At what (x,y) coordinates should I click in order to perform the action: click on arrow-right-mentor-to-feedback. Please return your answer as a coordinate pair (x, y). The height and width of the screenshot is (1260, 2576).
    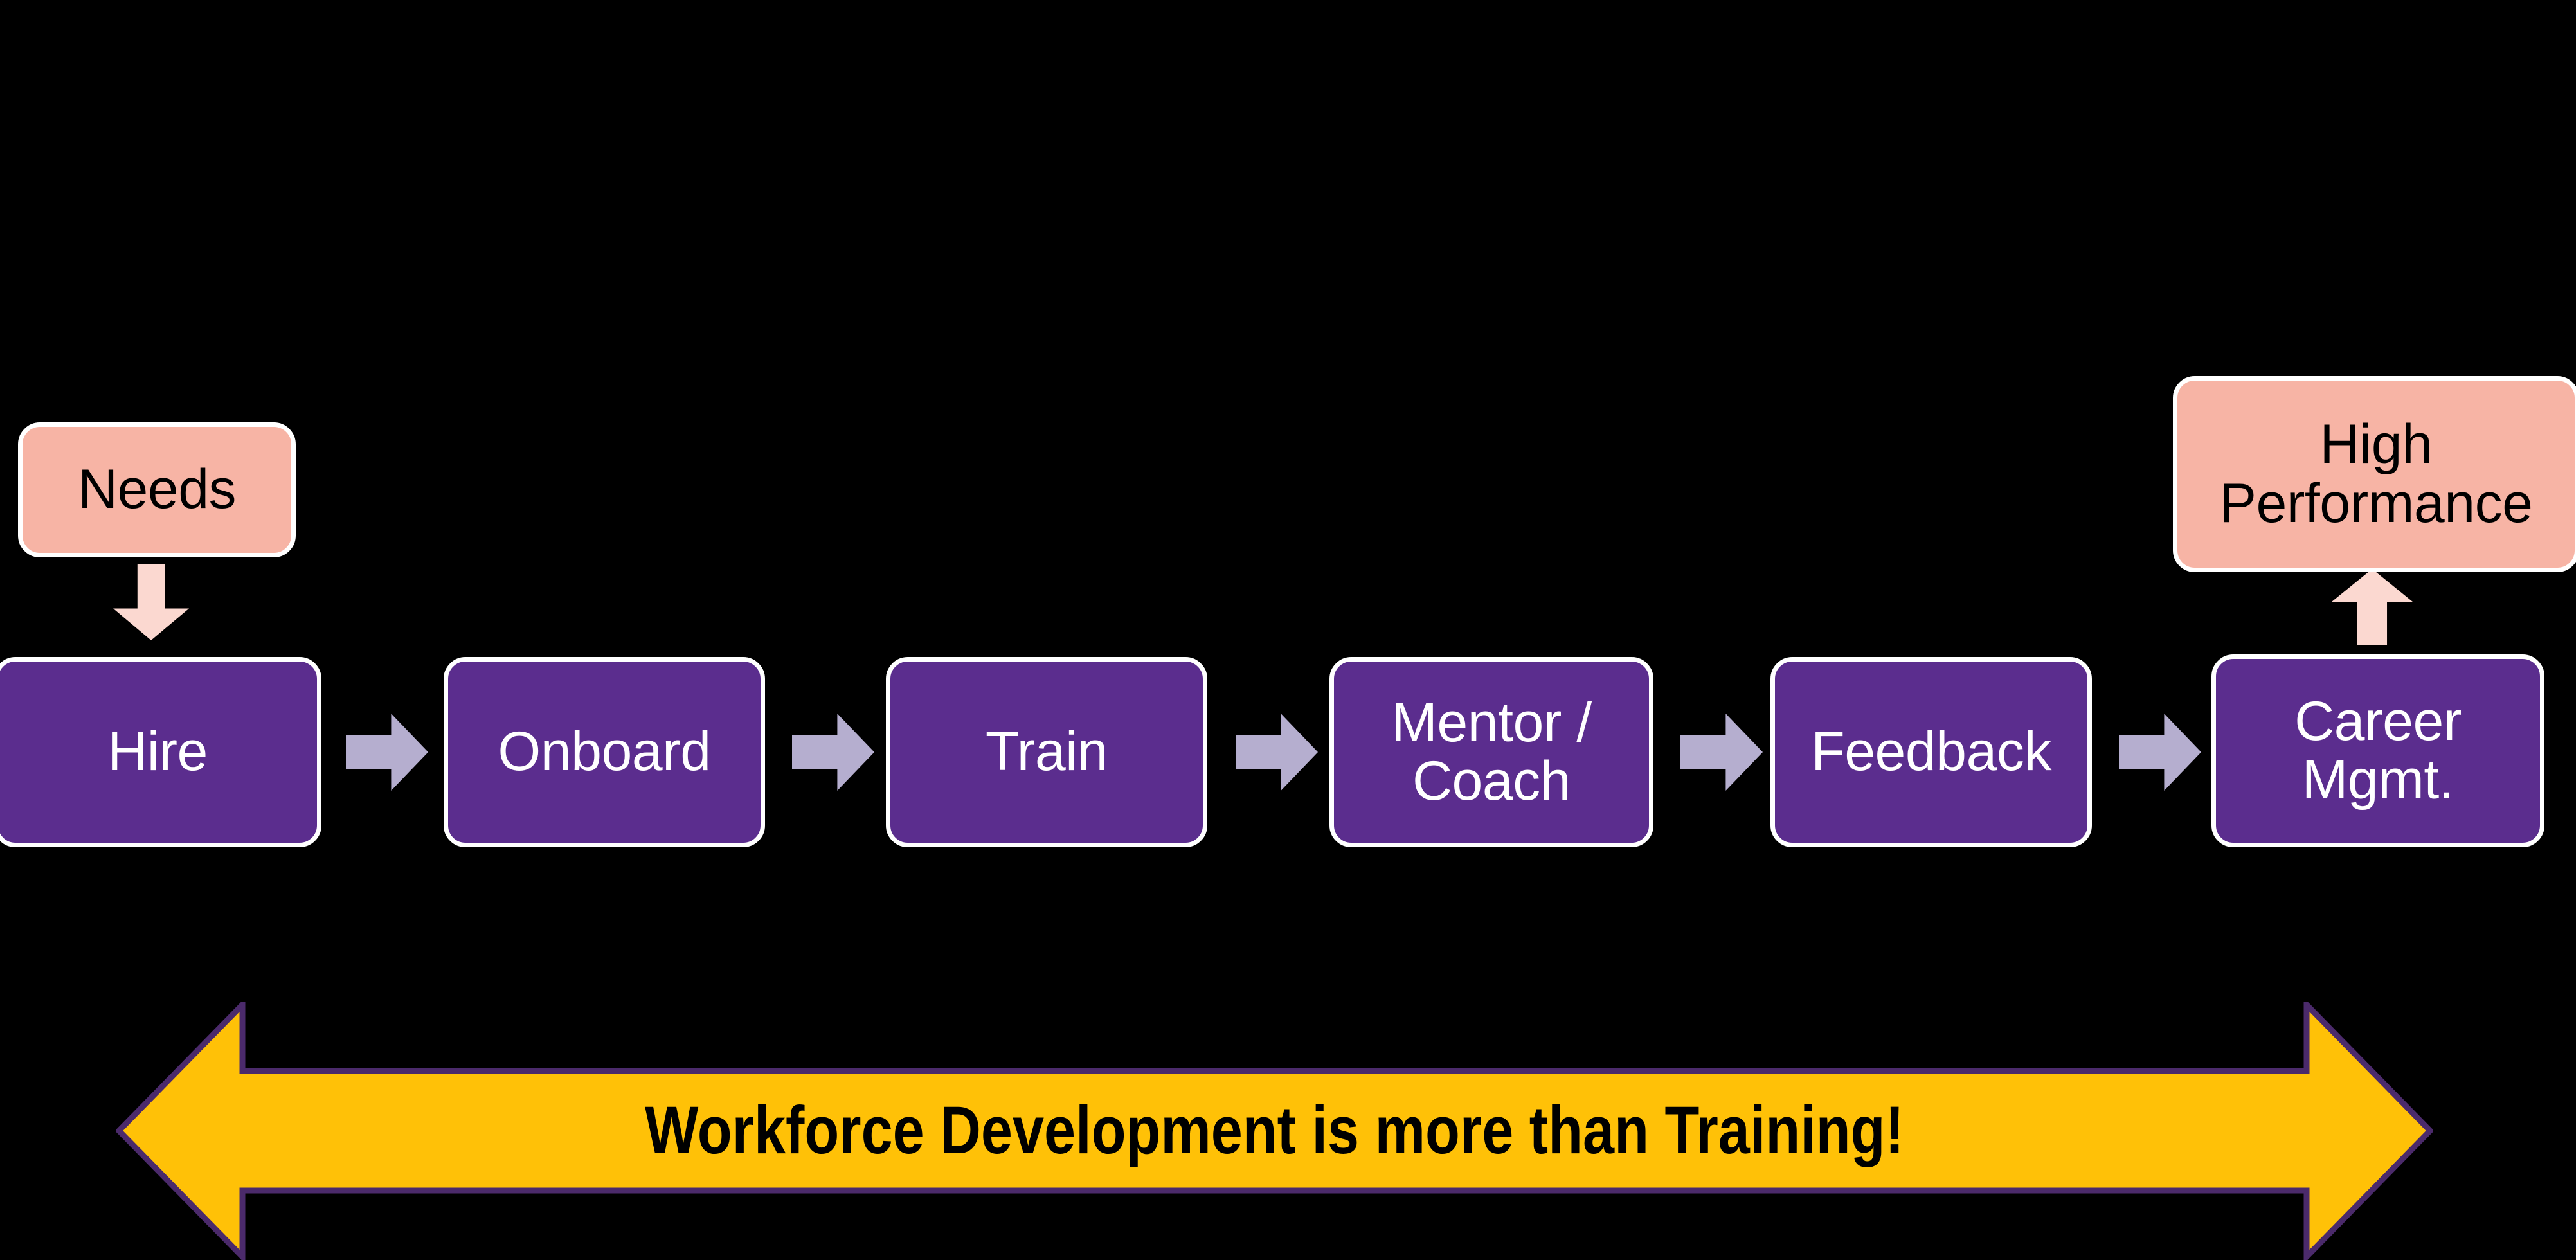
    Looking at the image, I should click on (1721, 753).